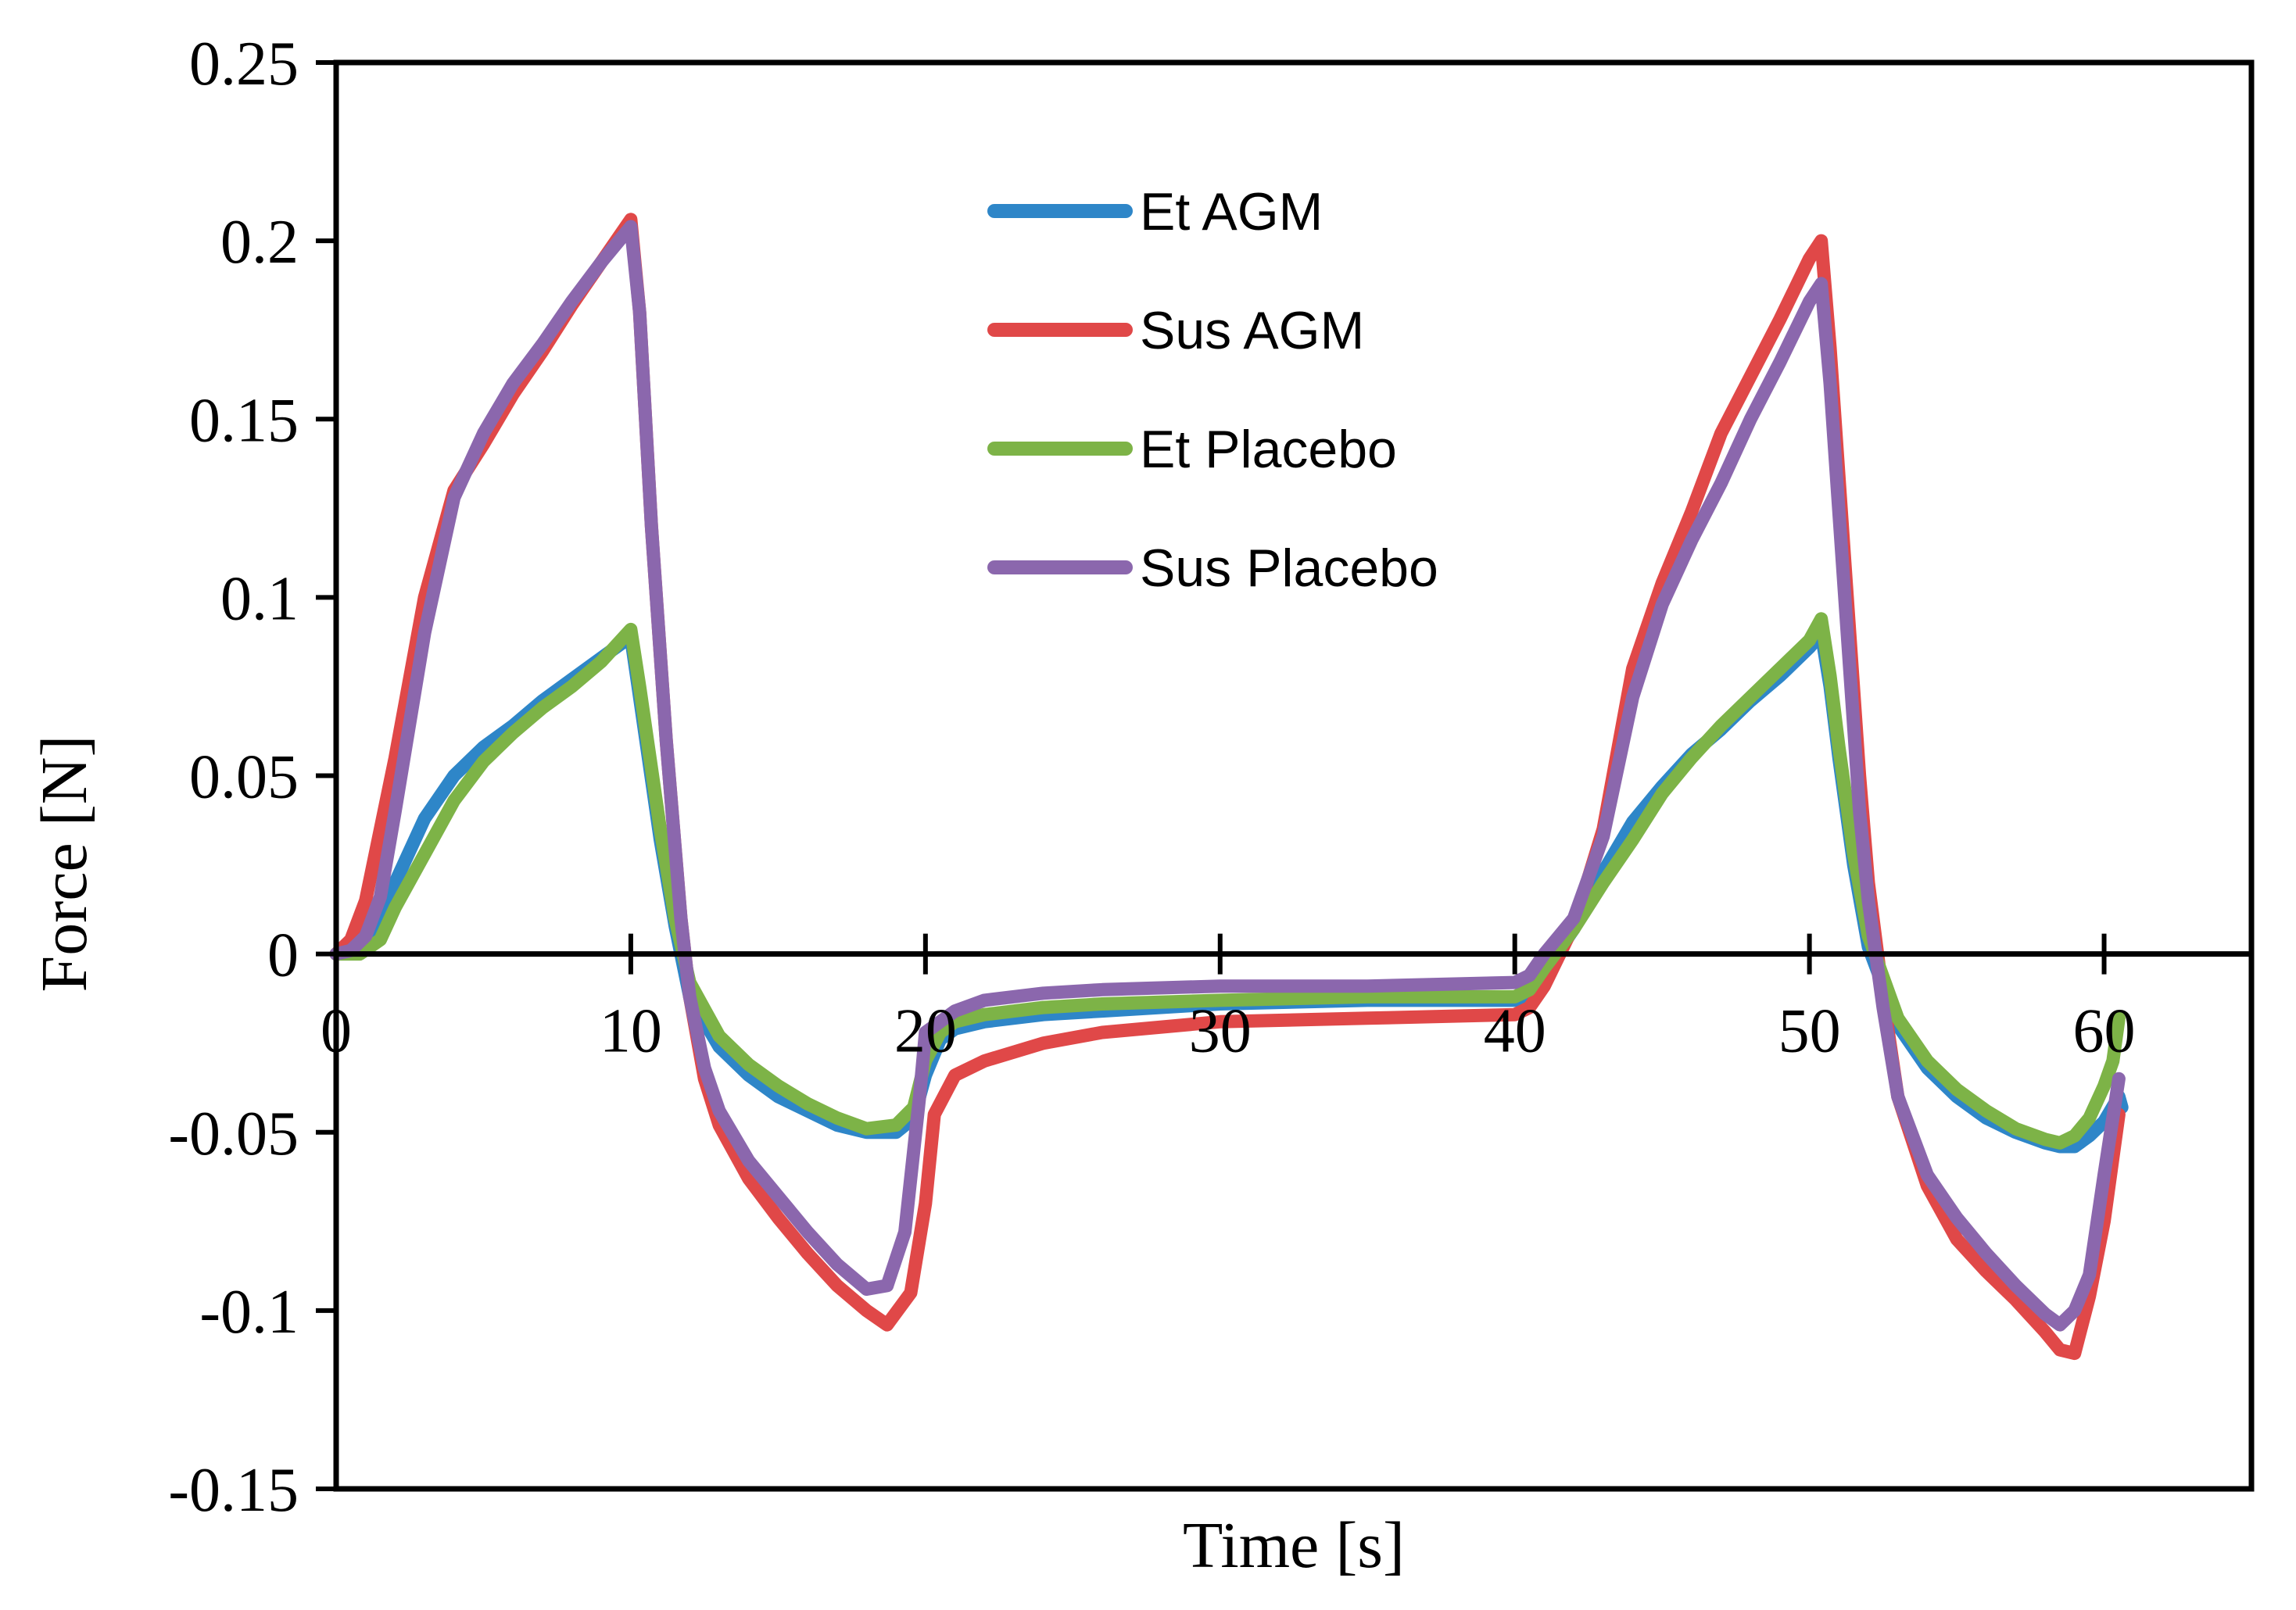 The width and height of the screenshot is (2296, 1610). I want to click on legend-label-sus-placebo: Sus Placebo, so click(1289, 568).